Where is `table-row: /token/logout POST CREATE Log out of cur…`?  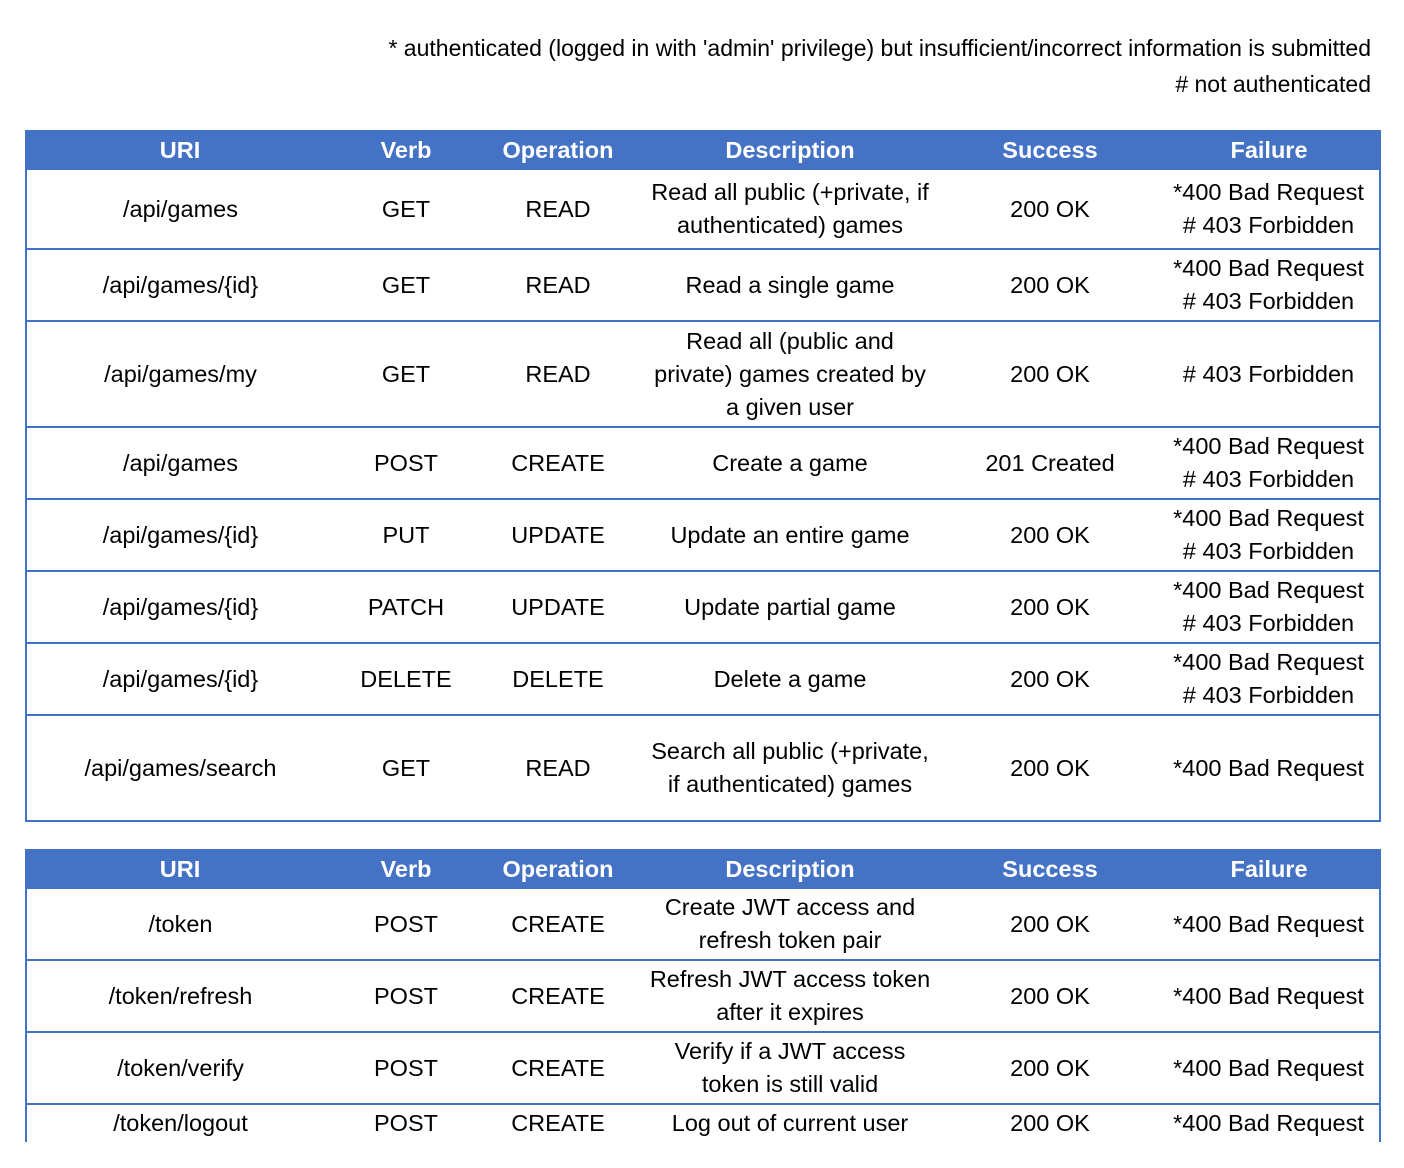
table-row: /token/logout POST CREATE Log out of cur… is located at coordinates (703, 1122).